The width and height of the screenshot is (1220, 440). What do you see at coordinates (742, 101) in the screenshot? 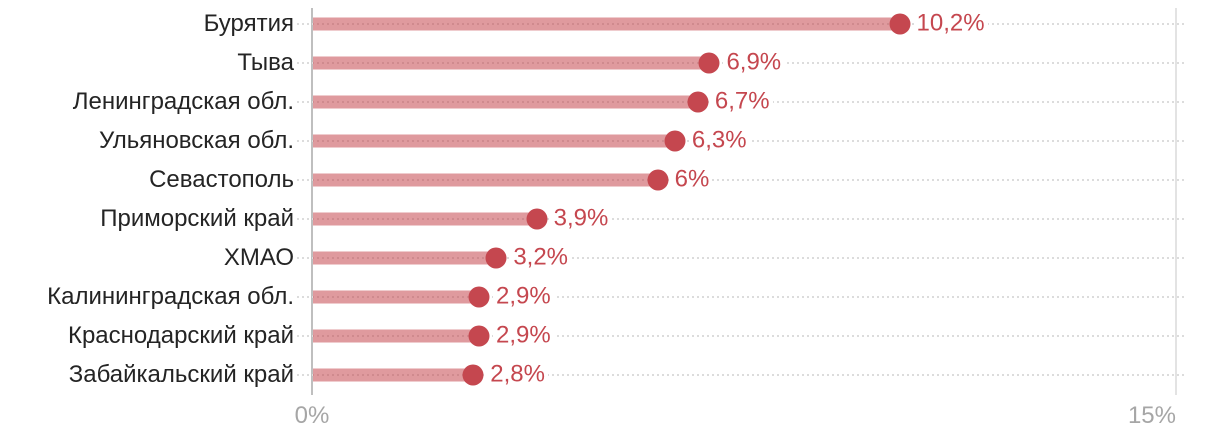
I see `value-label: 6,7%` at bounding box center [742, 101].